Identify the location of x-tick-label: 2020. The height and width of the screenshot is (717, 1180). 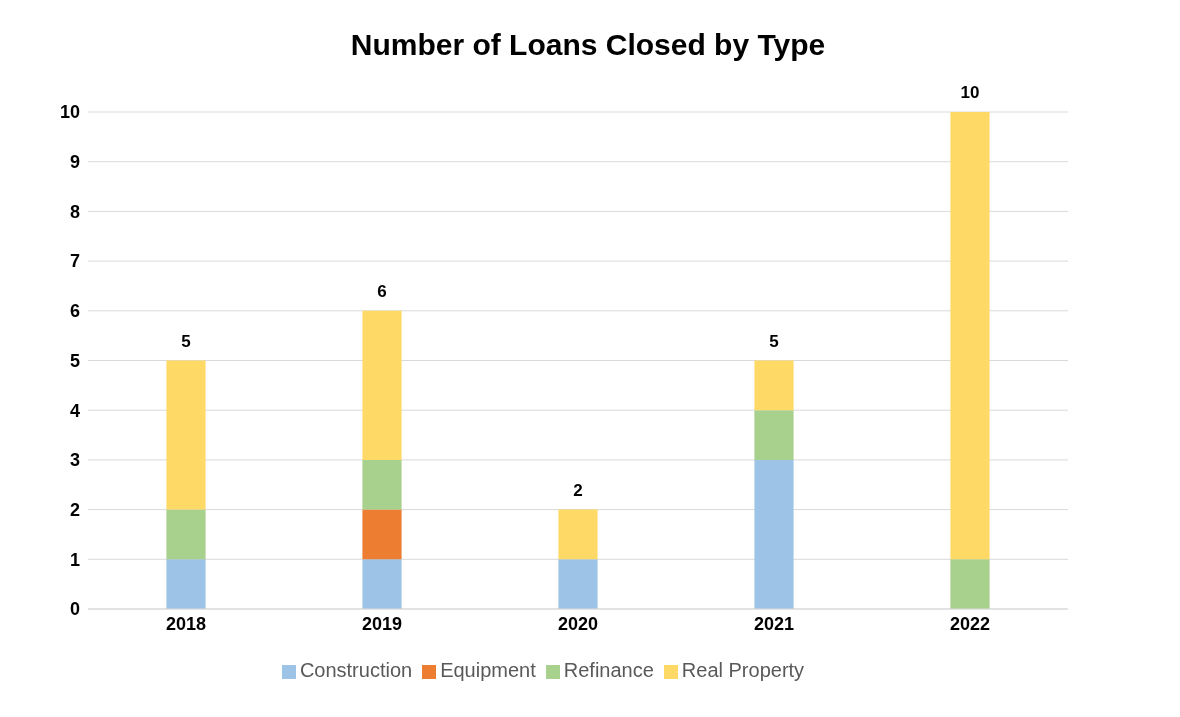
(578, 623).